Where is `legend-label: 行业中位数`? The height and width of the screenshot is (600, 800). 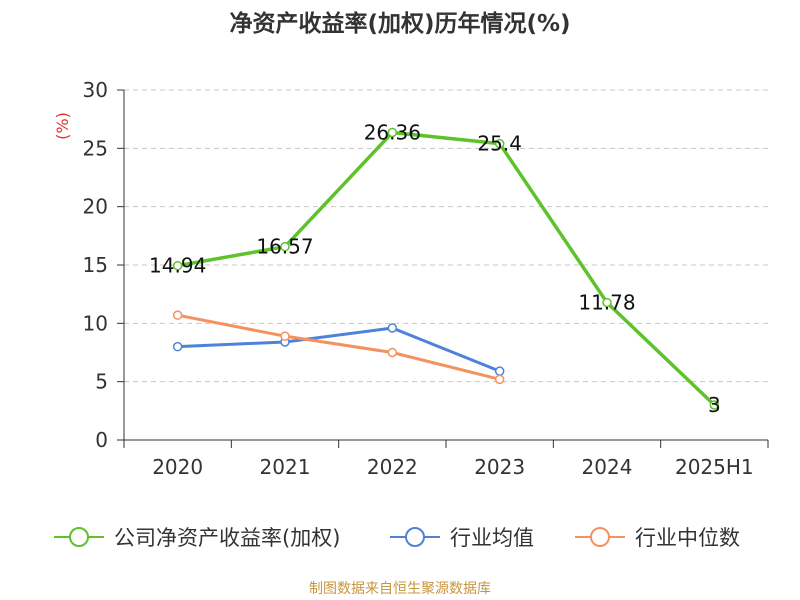
legend-label: 行业中位数 is located at coordinates (687, 538).